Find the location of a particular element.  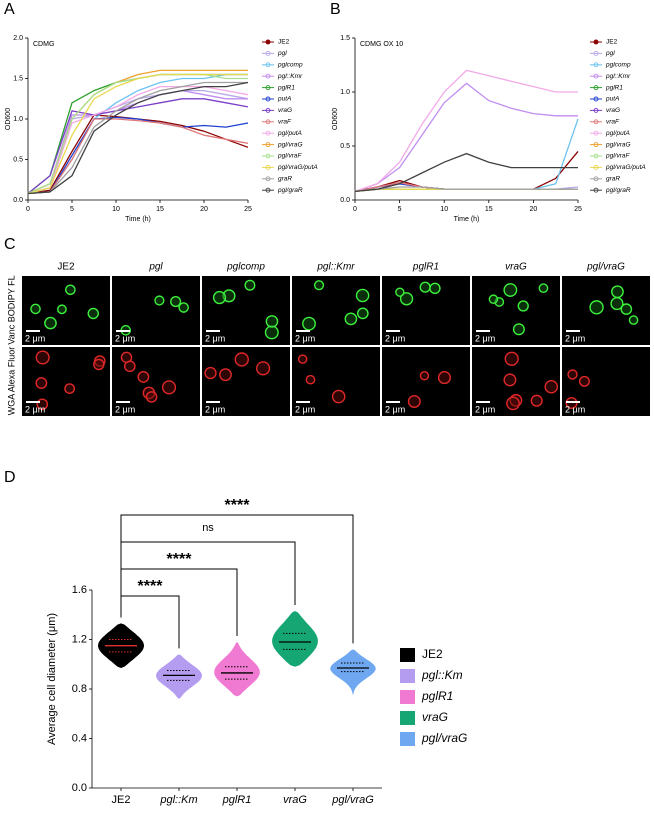

column-label: JE2 is located at coordinates (66, 267).